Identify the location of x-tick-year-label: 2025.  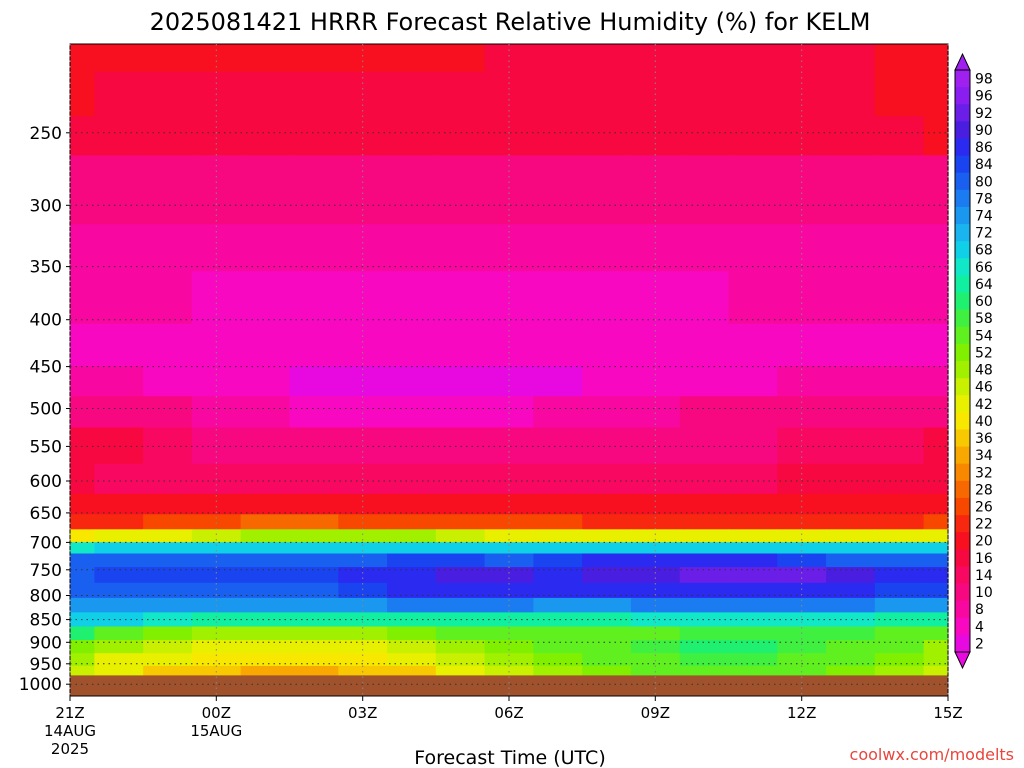
(70, 749).